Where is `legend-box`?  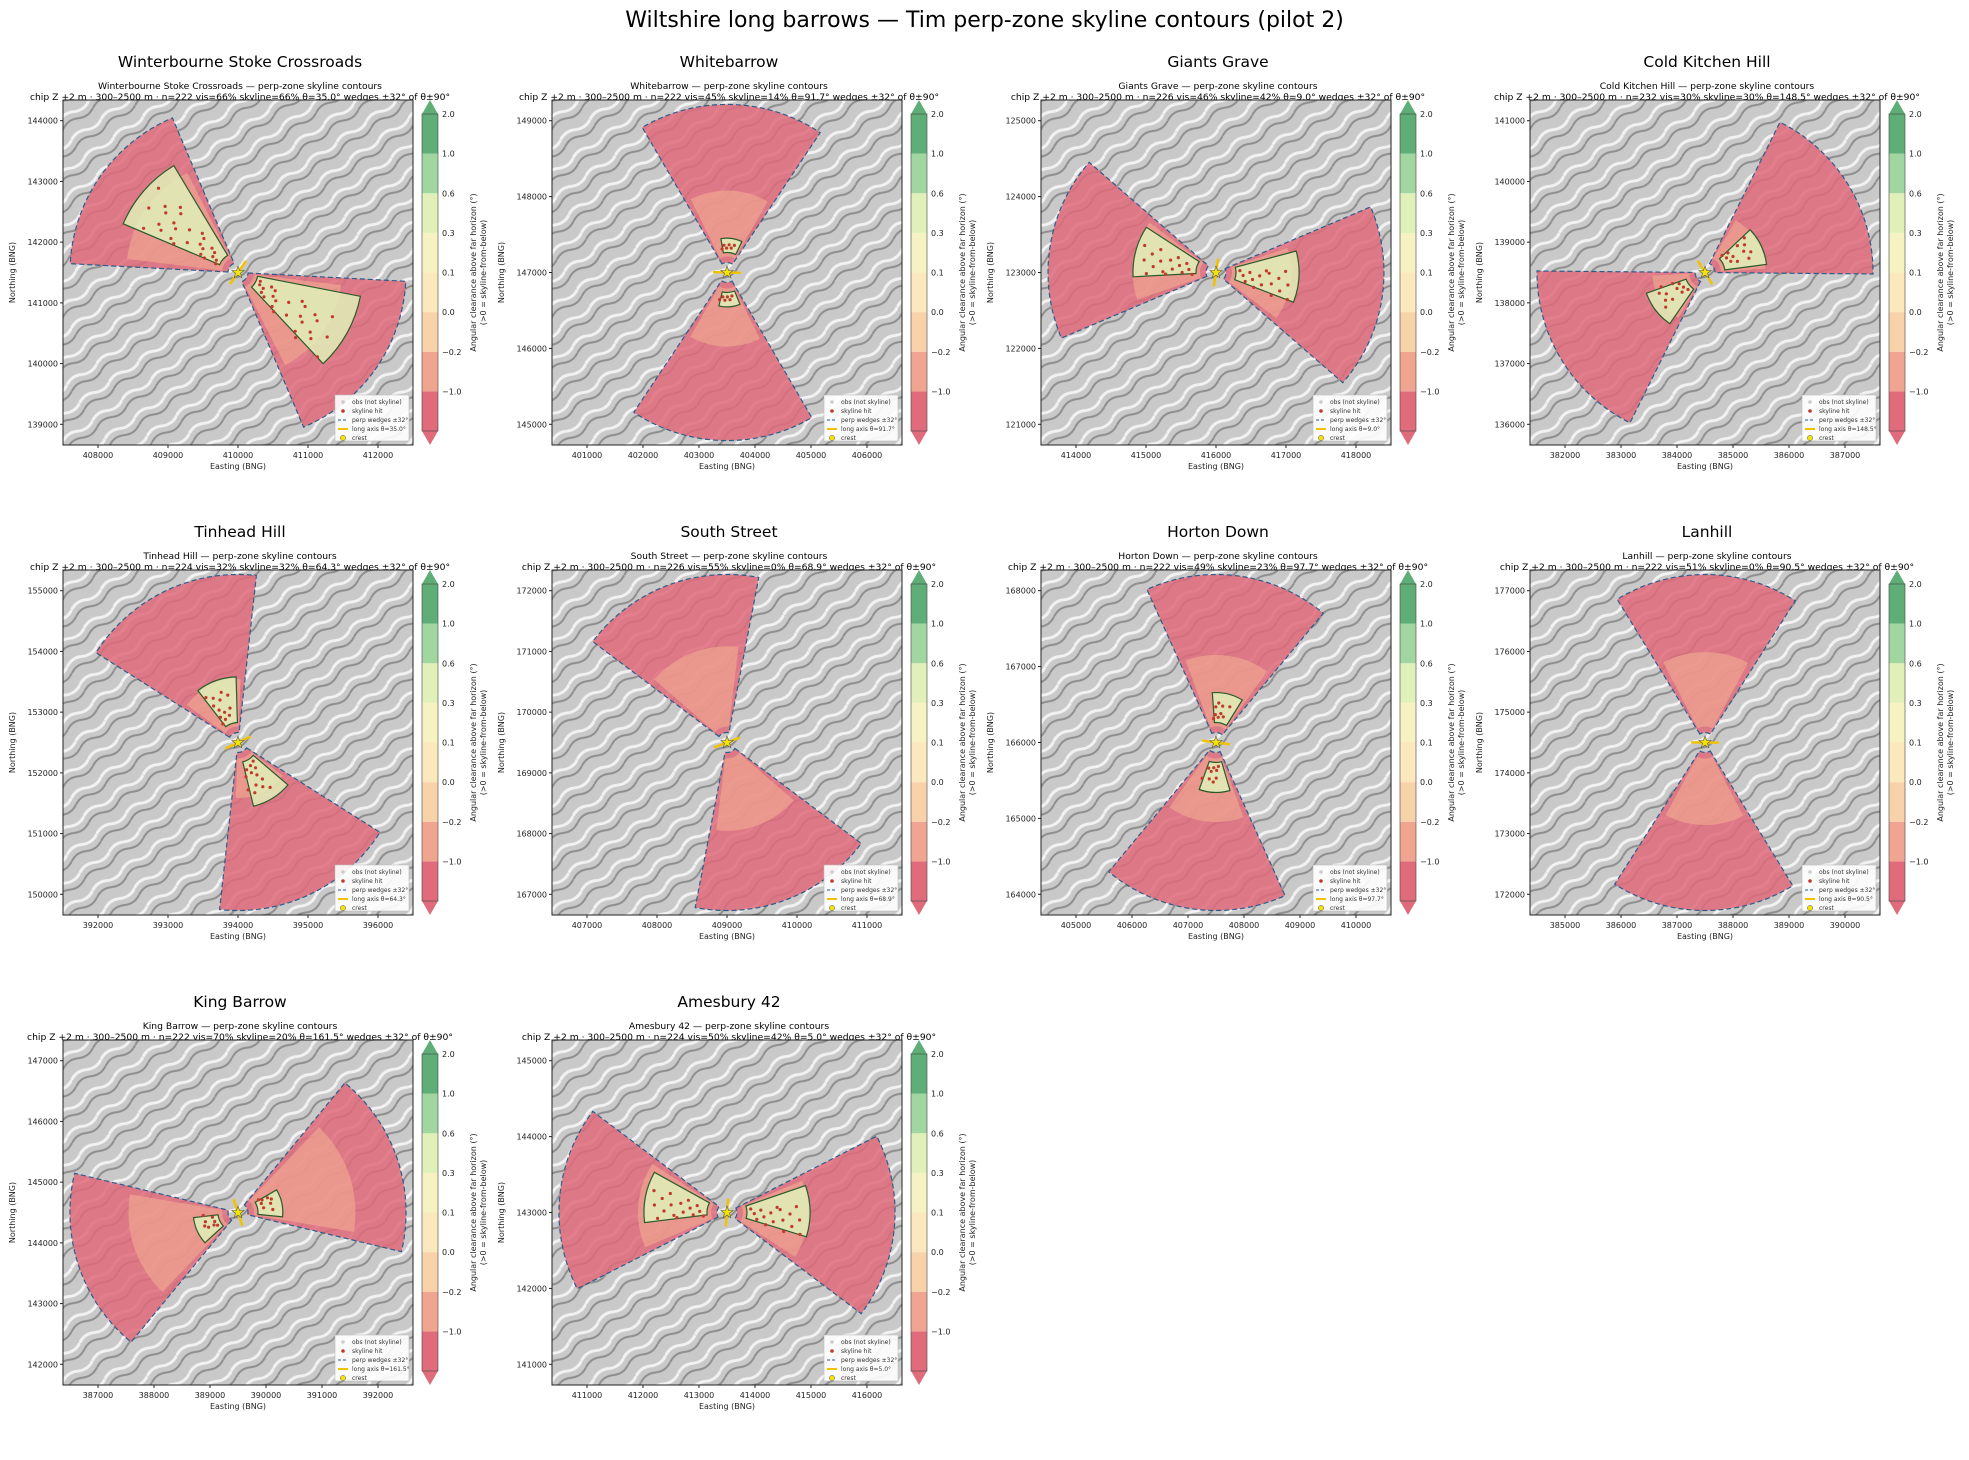
legend-box is located at coordinates (861, 418).